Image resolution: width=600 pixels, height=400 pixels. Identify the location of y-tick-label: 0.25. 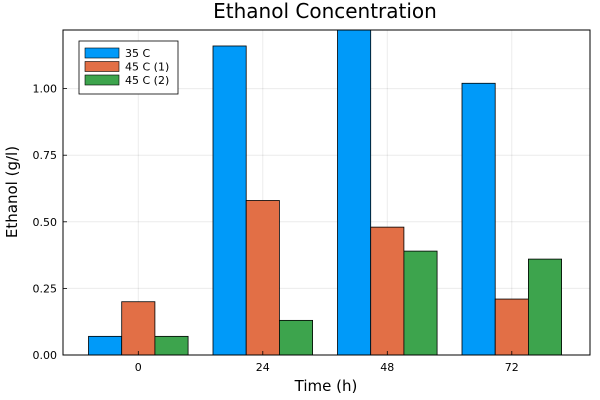
(45, 288).